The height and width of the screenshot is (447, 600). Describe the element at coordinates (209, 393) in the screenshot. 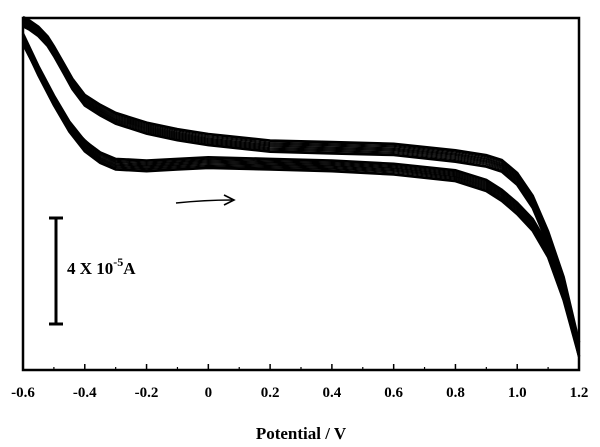

I see `x-tick-label: 0` at that location.